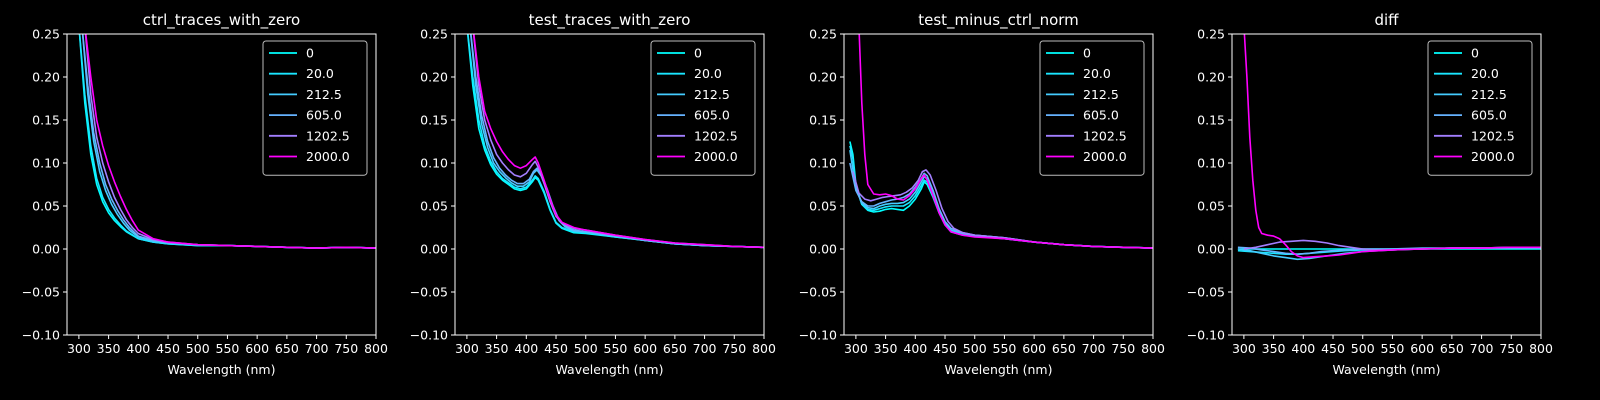 Image resolution: width=1600 pixels, height=400 pixels. What do you see at coordinates (998, 20) in the screenshot?
I see `chart-title: test_minus_ctrl_norm` at bounding box center [998, 20].